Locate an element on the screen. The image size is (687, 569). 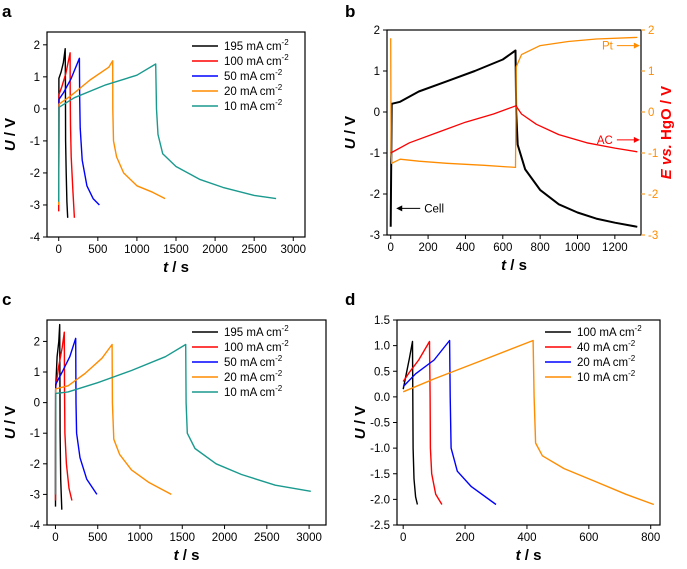
y-right-tick-label-b-4: 1 is located at coordinates (651, 72).